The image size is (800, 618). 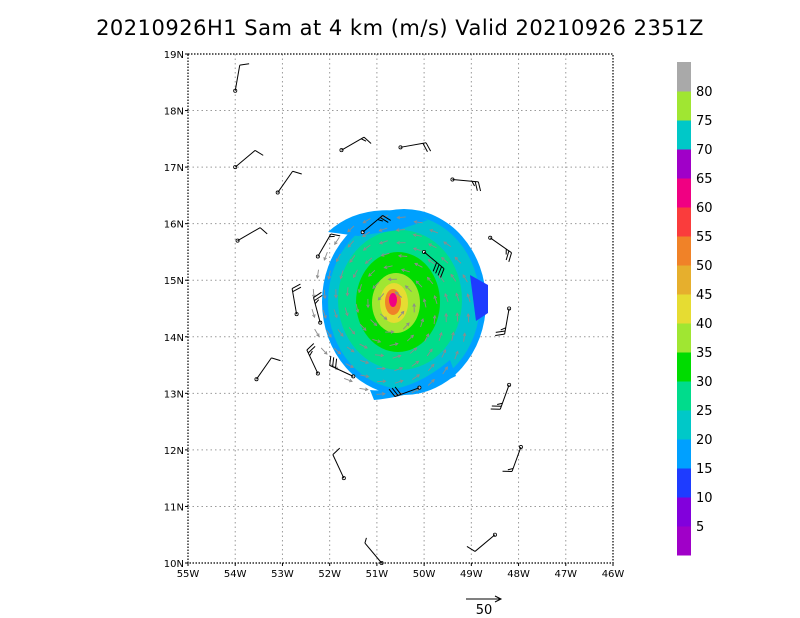 What do you see at coordinates (174, 394) in the screenshot?
I see `lat-tick-label: 13N` at bounding box center [174, 394].